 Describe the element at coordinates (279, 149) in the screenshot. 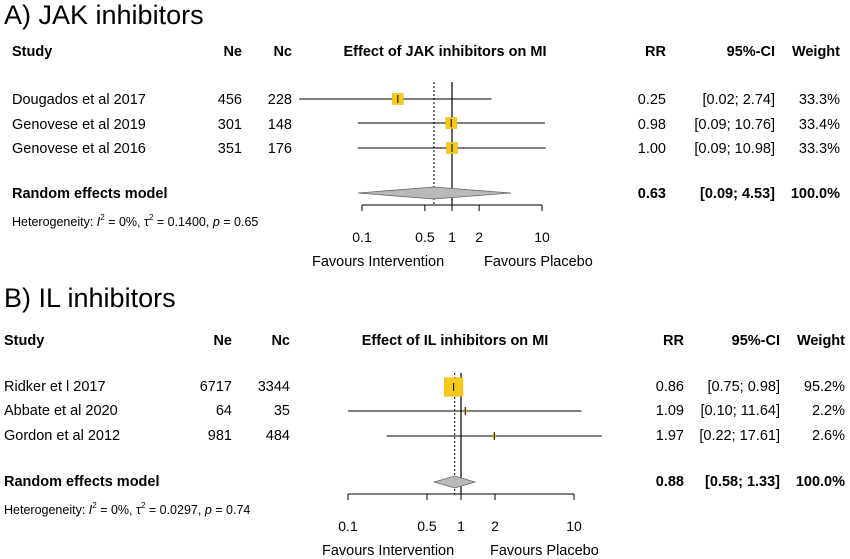

I see `study-nc: 176` at that location.